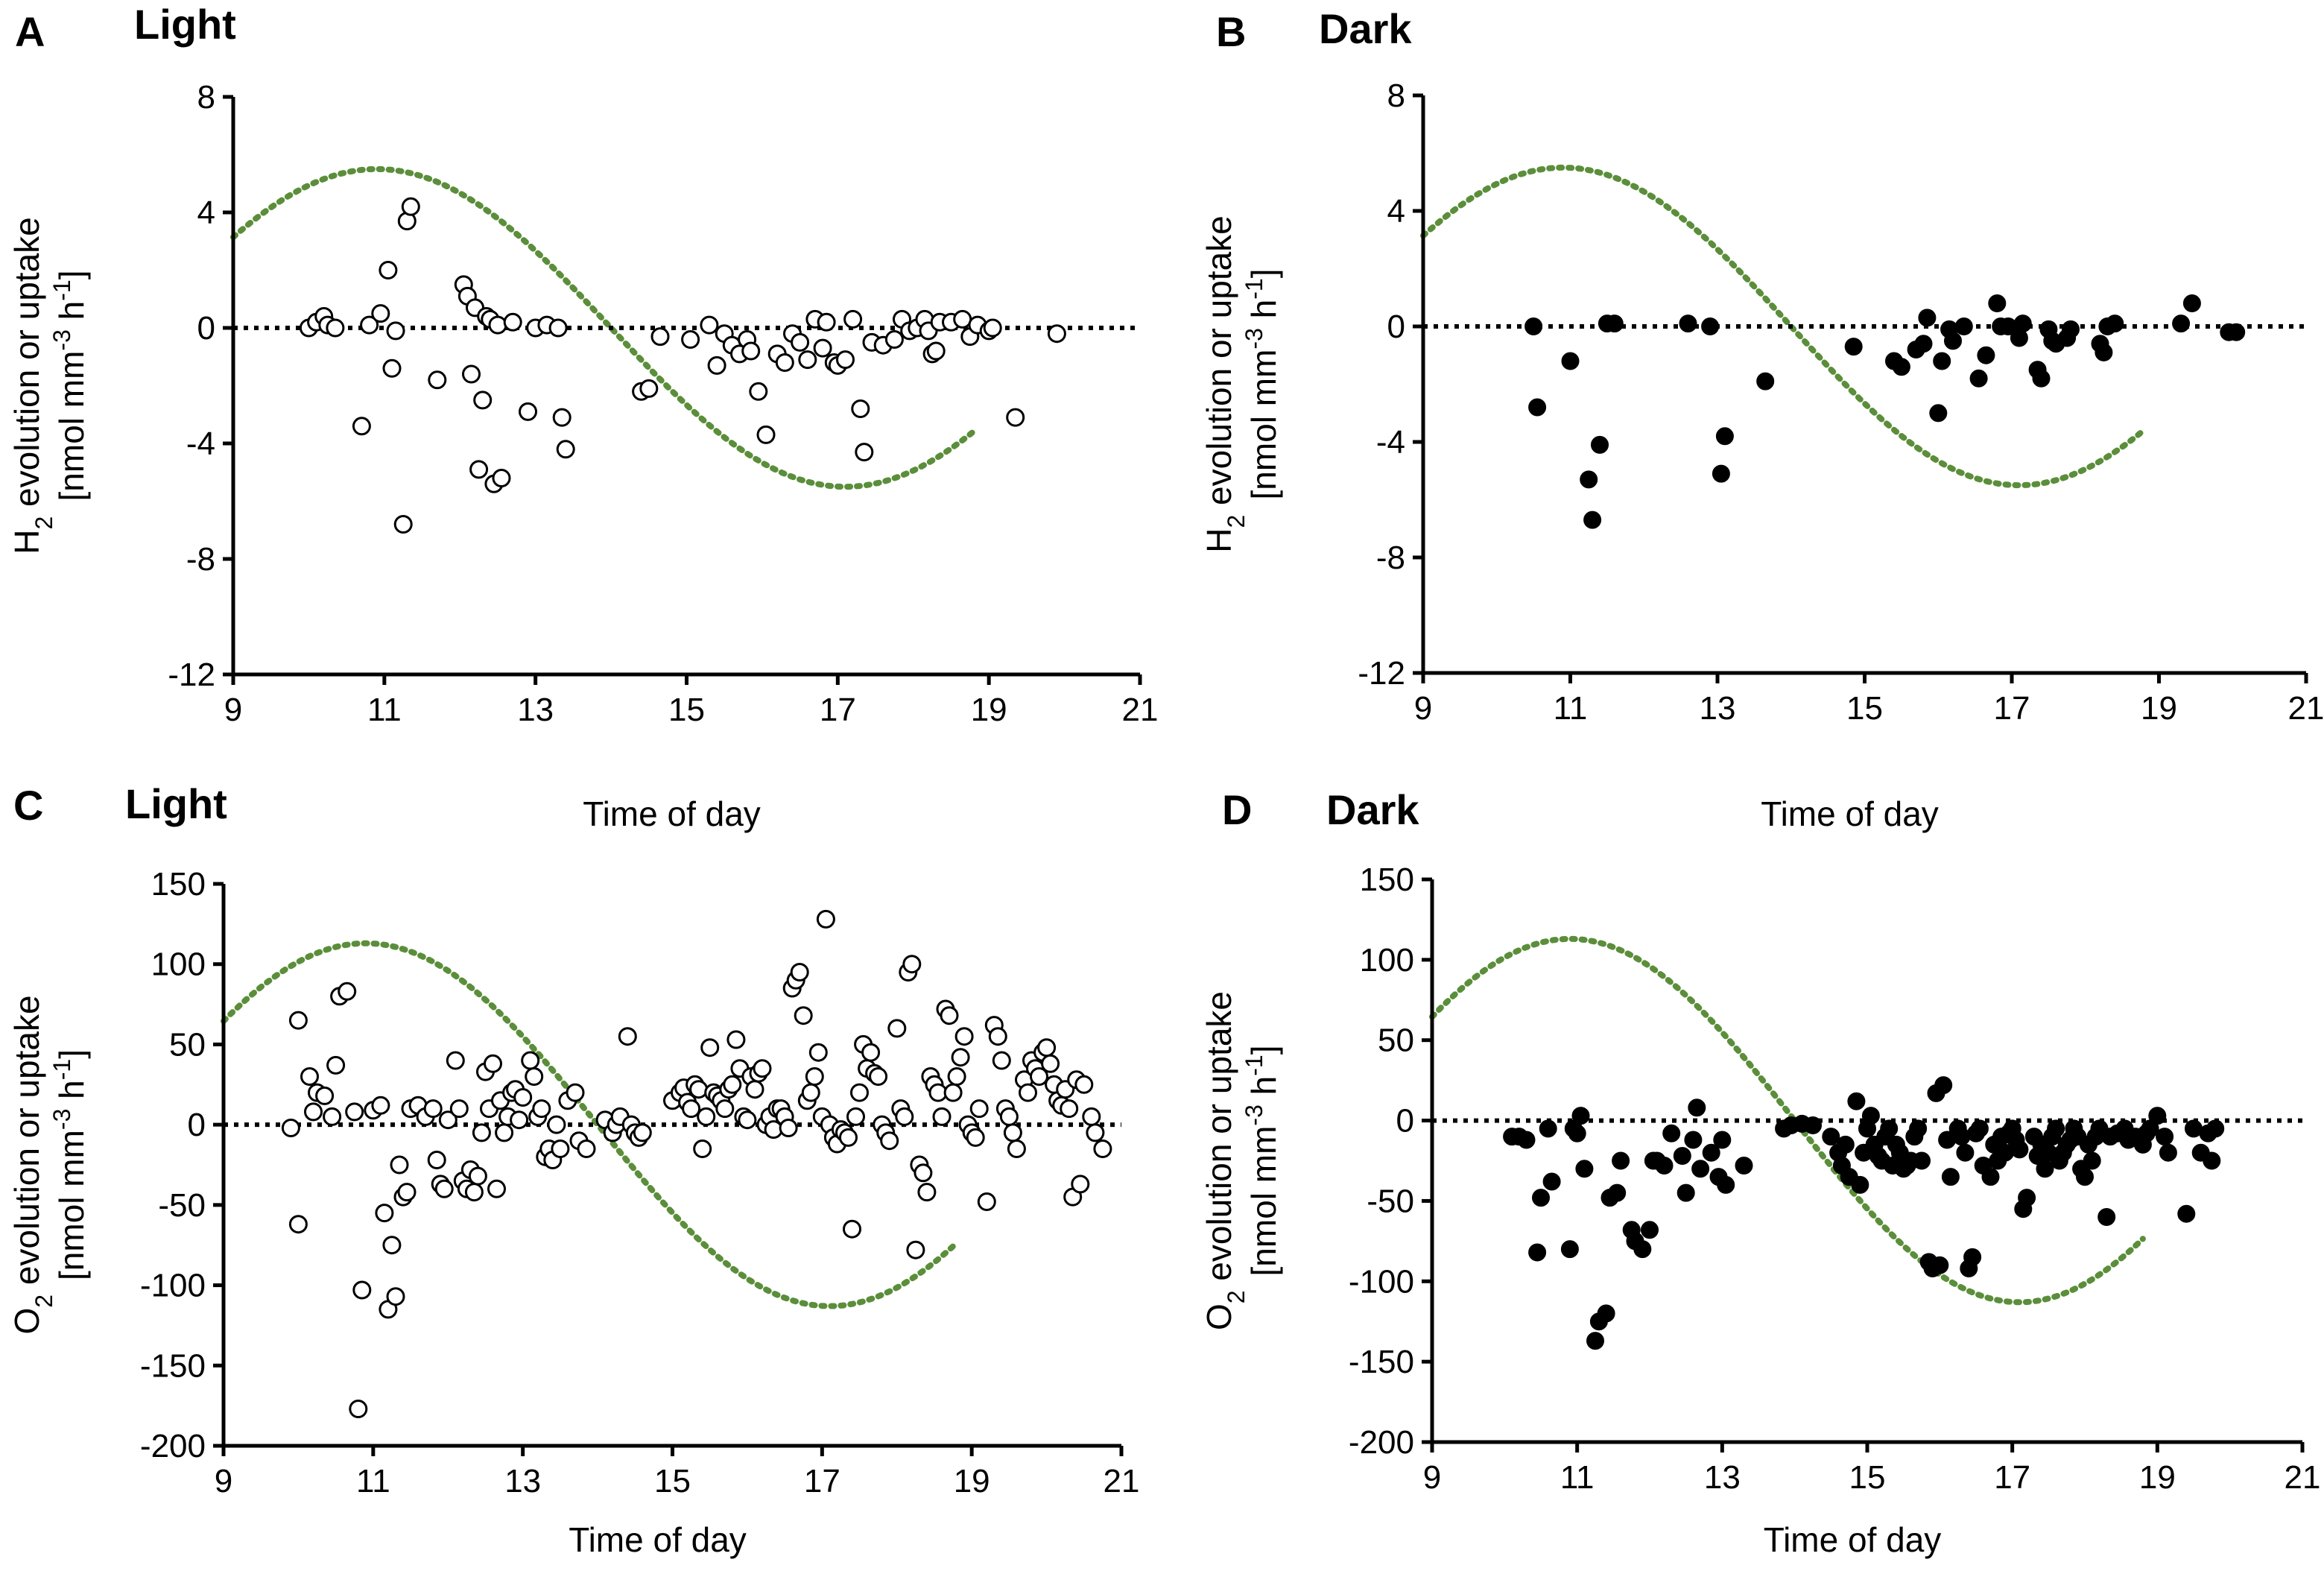 Image resolution: width=2324 pixels, height=1571 pixels. I want to click on panel-letter: D, so click(1237, 809).